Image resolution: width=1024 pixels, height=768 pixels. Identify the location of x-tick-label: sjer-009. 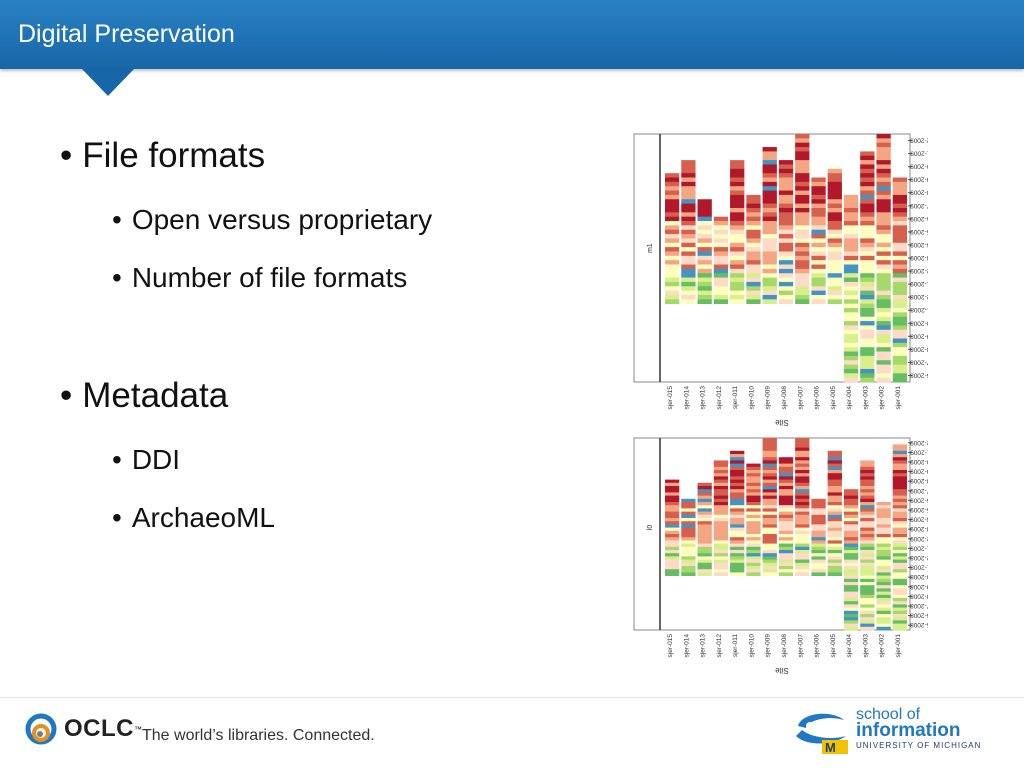
(768, 398).